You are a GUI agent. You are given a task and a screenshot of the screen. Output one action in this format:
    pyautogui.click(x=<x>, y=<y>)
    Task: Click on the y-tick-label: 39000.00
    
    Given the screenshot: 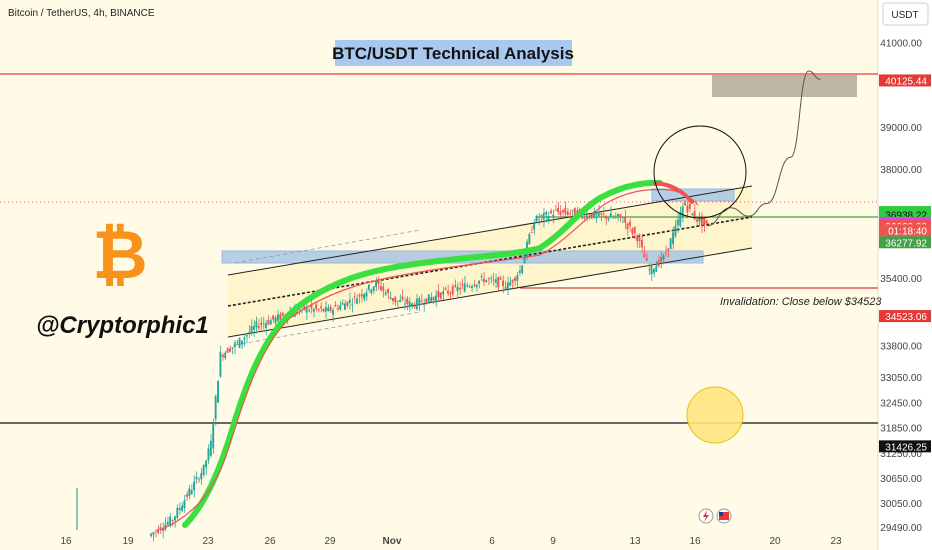 What is the action you would take?
    pyautogui.click(x=901, y=128)
    